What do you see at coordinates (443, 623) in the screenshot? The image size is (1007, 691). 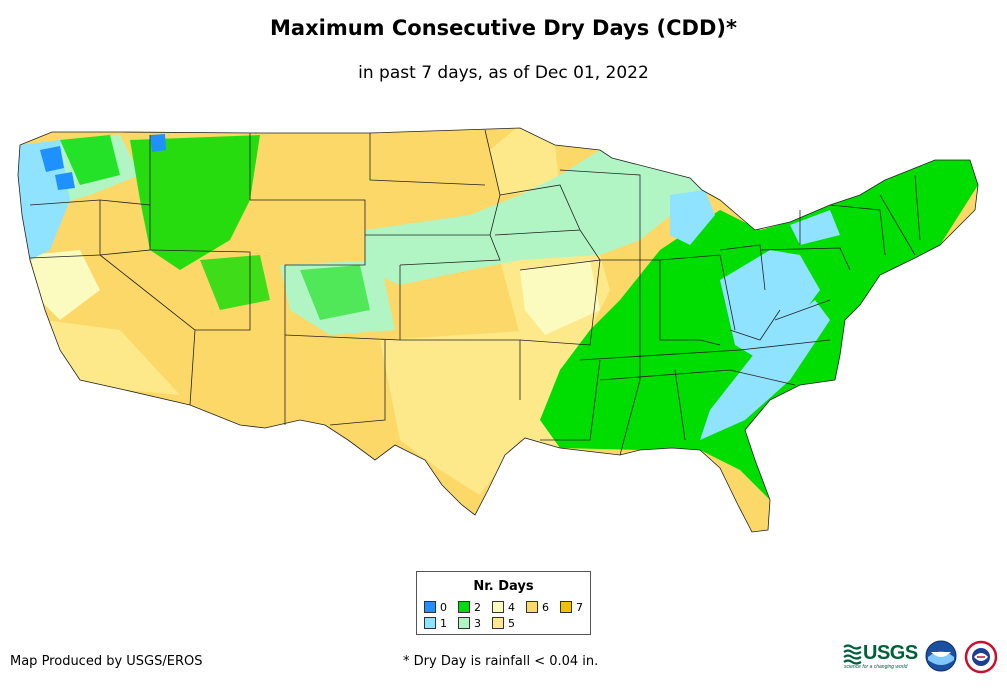 I see `legend-label: 1` at bounding box center [443, 623].